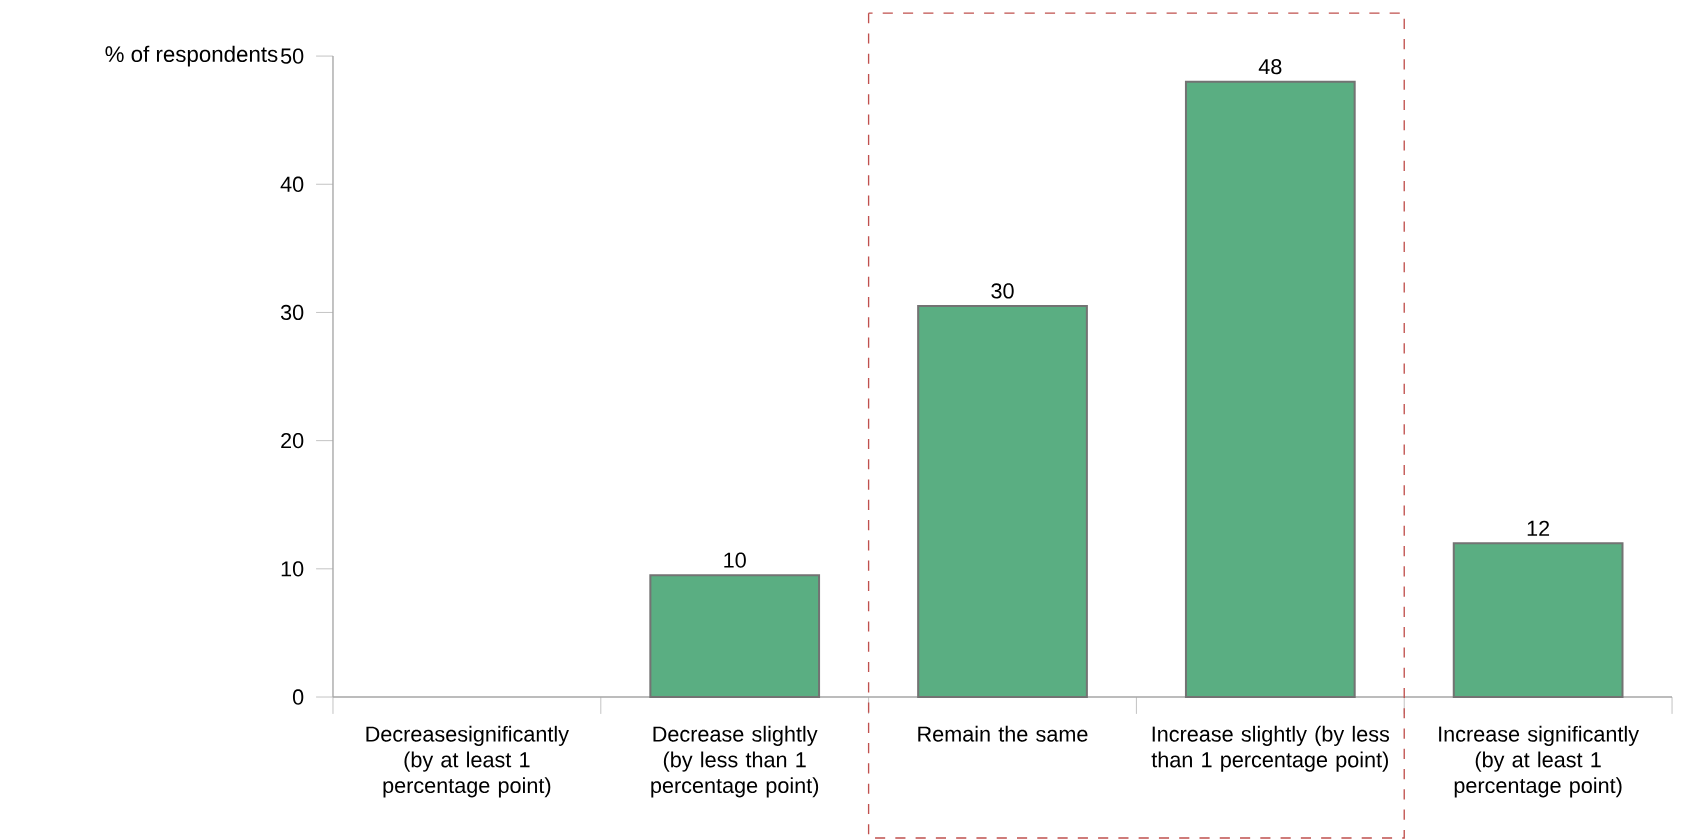  What do you see at coordinates (1270, 748) in the screenshot?
I see `x-tick-label: Increase slightly (by less than 1 percentage point)` at bounding box center [1270, 748].